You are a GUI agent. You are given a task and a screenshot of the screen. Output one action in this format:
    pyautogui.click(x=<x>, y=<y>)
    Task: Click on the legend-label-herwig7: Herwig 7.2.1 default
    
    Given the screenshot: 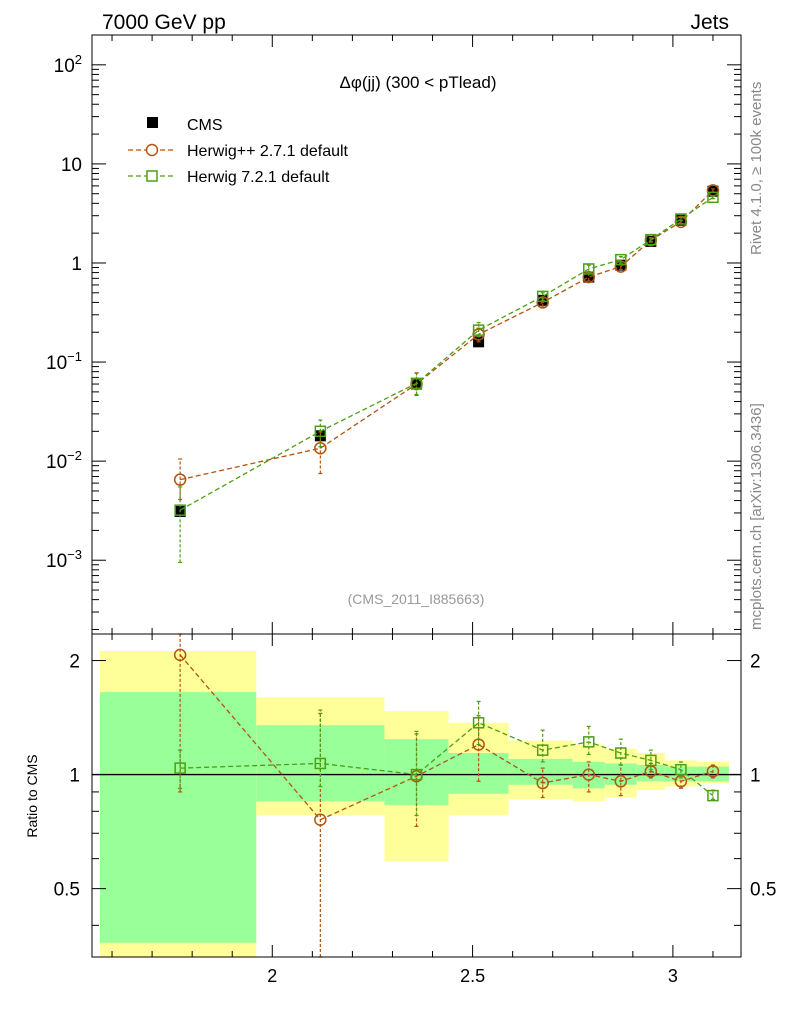 What is the action you would take?
    pyautogui.click(x=258, y=177)
    